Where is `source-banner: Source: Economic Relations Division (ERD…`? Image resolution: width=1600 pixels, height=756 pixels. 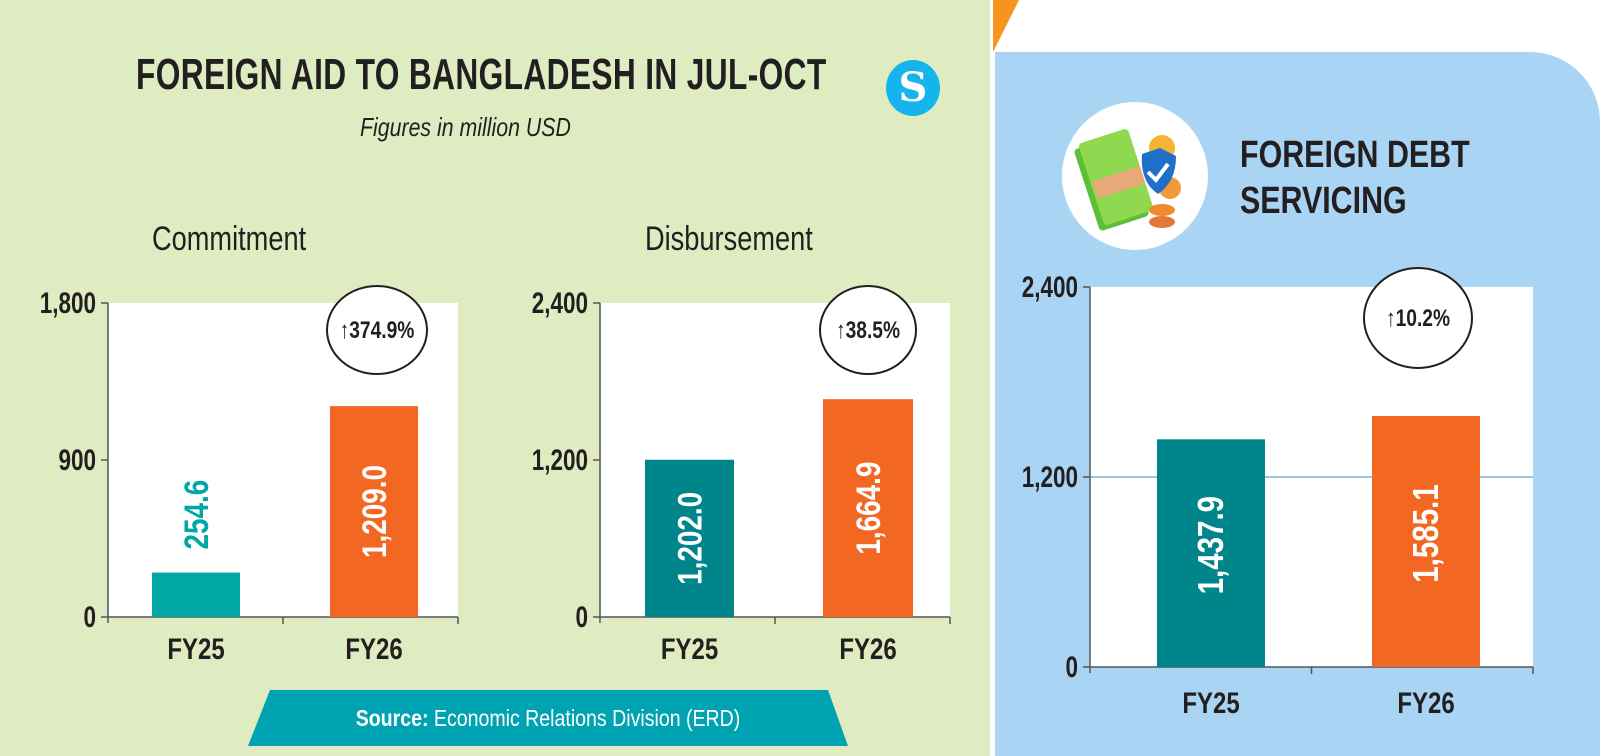 source-banner: Source: Economic Relations Division (ERD… is located at coordinates (548, 718).